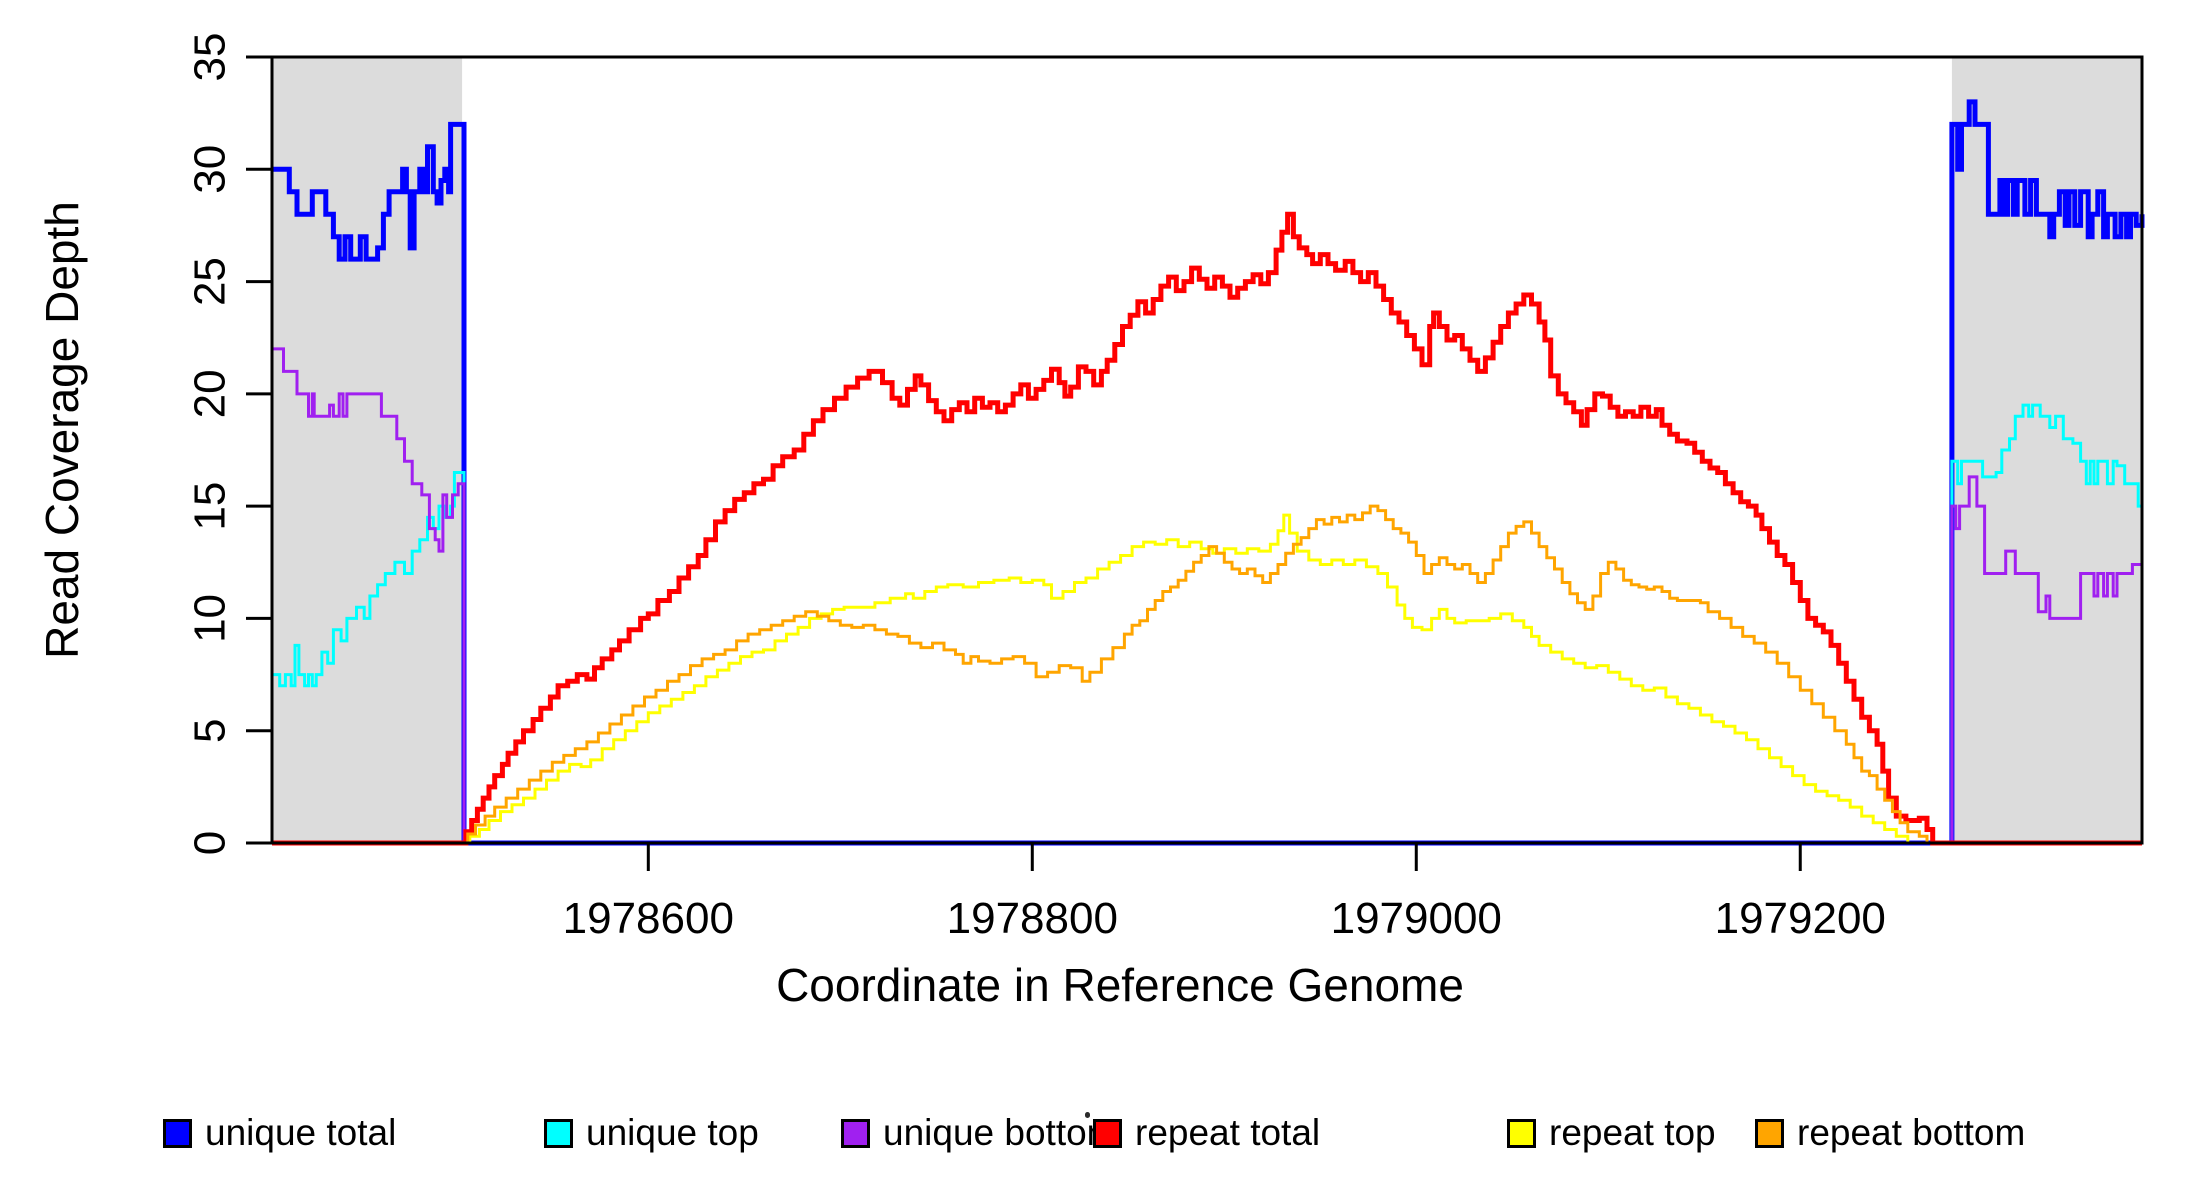 Image resolution: width=2200 pixels, height=1200 pixels. What do you see at coordinates (672, 1132) in the screenshot?
I see `legend-label: unique top` at bounding box center [672, 1132].